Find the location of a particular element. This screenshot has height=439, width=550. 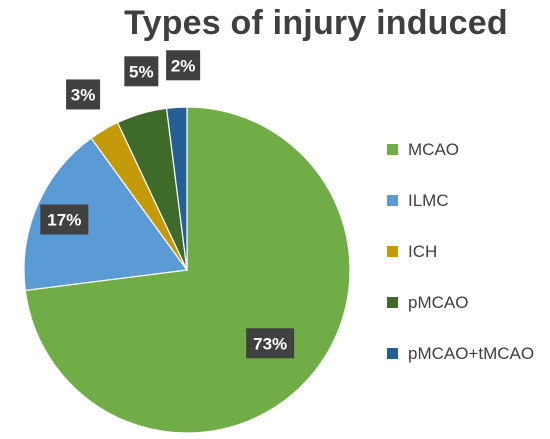

data-label-text: 3% is located at coordinates (83, 94).